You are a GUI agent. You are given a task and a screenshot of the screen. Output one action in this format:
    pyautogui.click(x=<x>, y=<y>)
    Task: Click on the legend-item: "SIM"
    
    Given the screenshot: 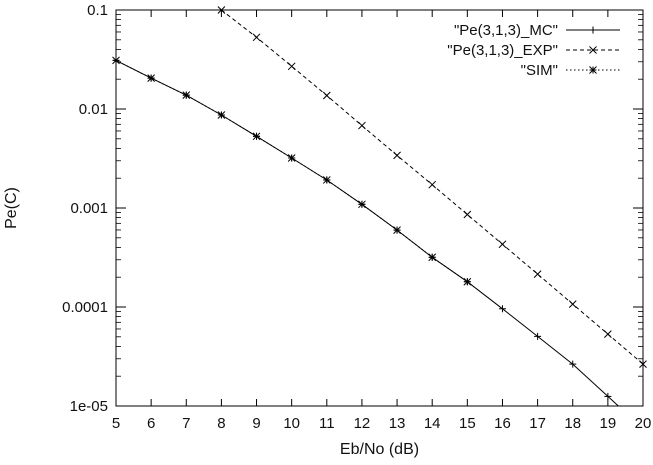 What is the action you would take?
    pyautogui.click(x=570, y=70)
    